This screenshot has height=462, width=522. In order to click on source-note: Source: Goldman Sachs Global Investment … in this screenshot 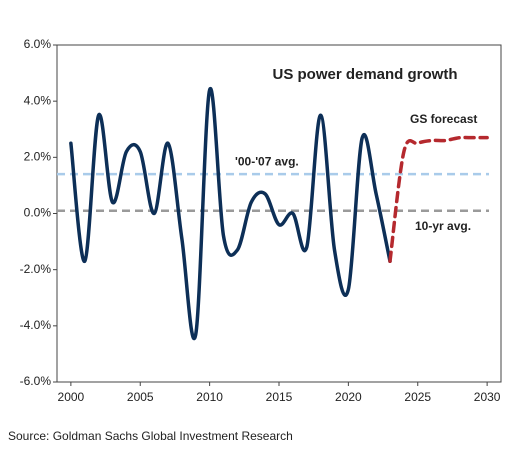, I will do `click(150, 436)`.